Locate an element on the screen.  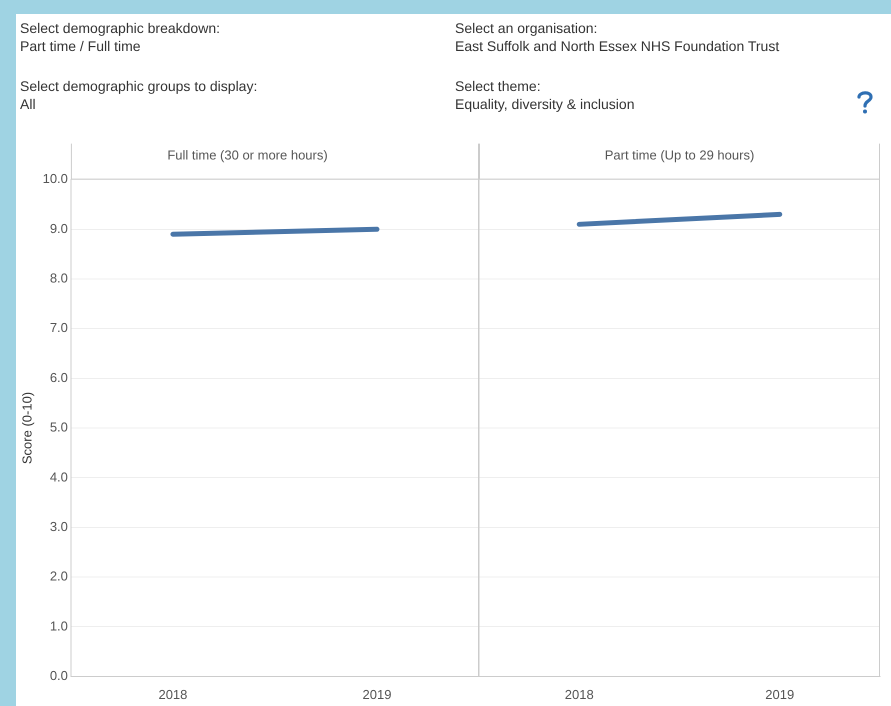
text: Part time / Full time is located at coordinates (80, 46).